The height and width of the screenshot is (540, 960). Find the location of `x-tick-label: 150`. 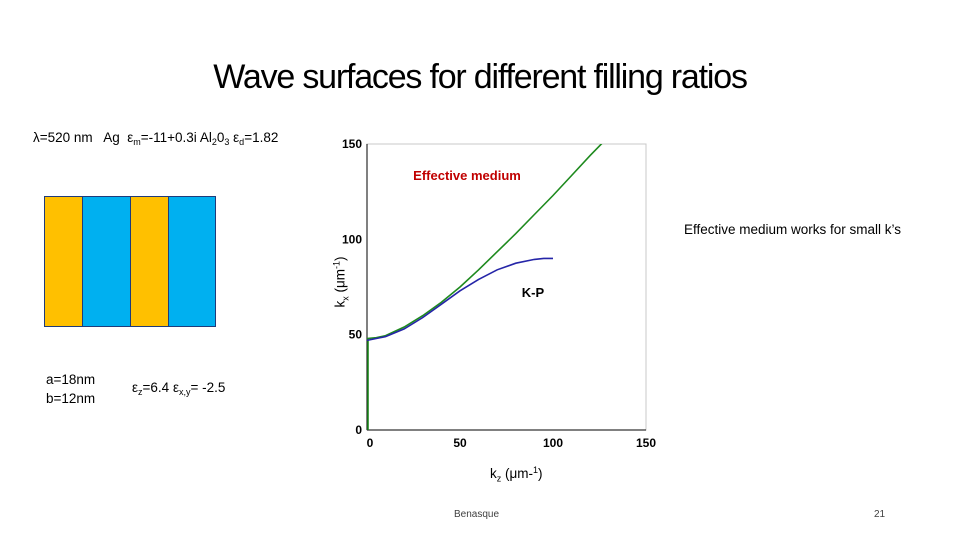

x-tick-label: 150 is located at coordinates (646, 443).